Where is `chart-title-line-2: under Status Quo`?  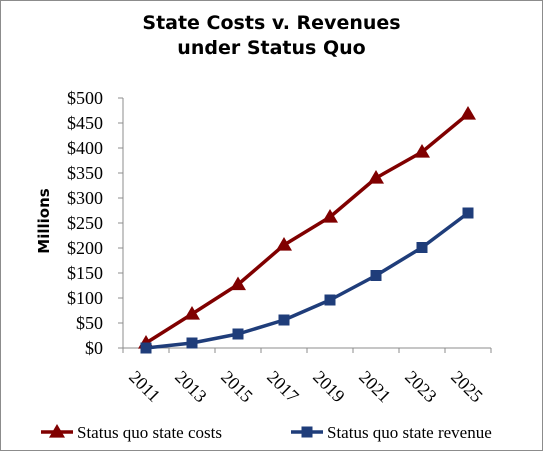 chart-title-line-2: under Status Quo is located at coordinates (271, 48).